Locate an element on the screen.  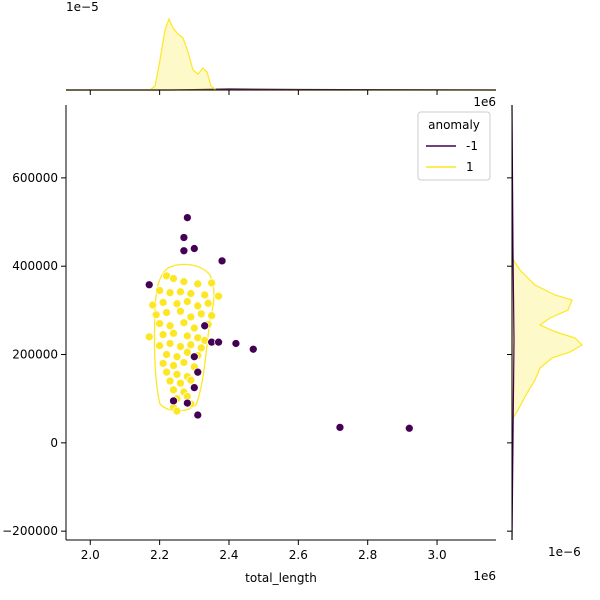
right-marginal-kde-pos is located at coordinates (547, 339).